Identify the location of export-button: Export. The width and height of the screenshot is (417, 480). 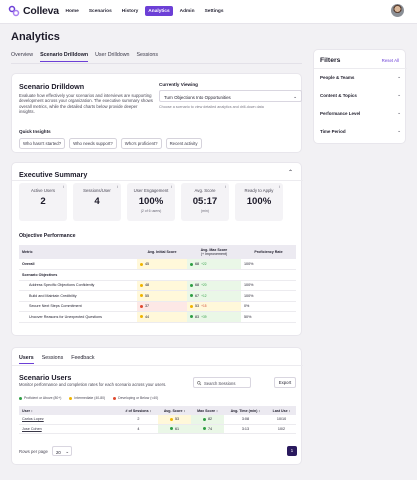
(285, 382).